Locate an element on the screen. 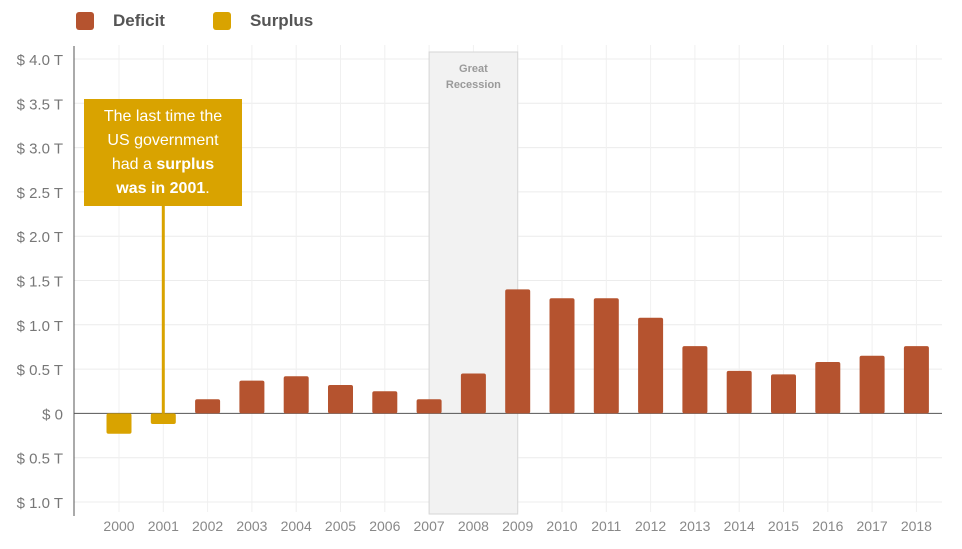  recession-shade is located at coordinates (473, 283).